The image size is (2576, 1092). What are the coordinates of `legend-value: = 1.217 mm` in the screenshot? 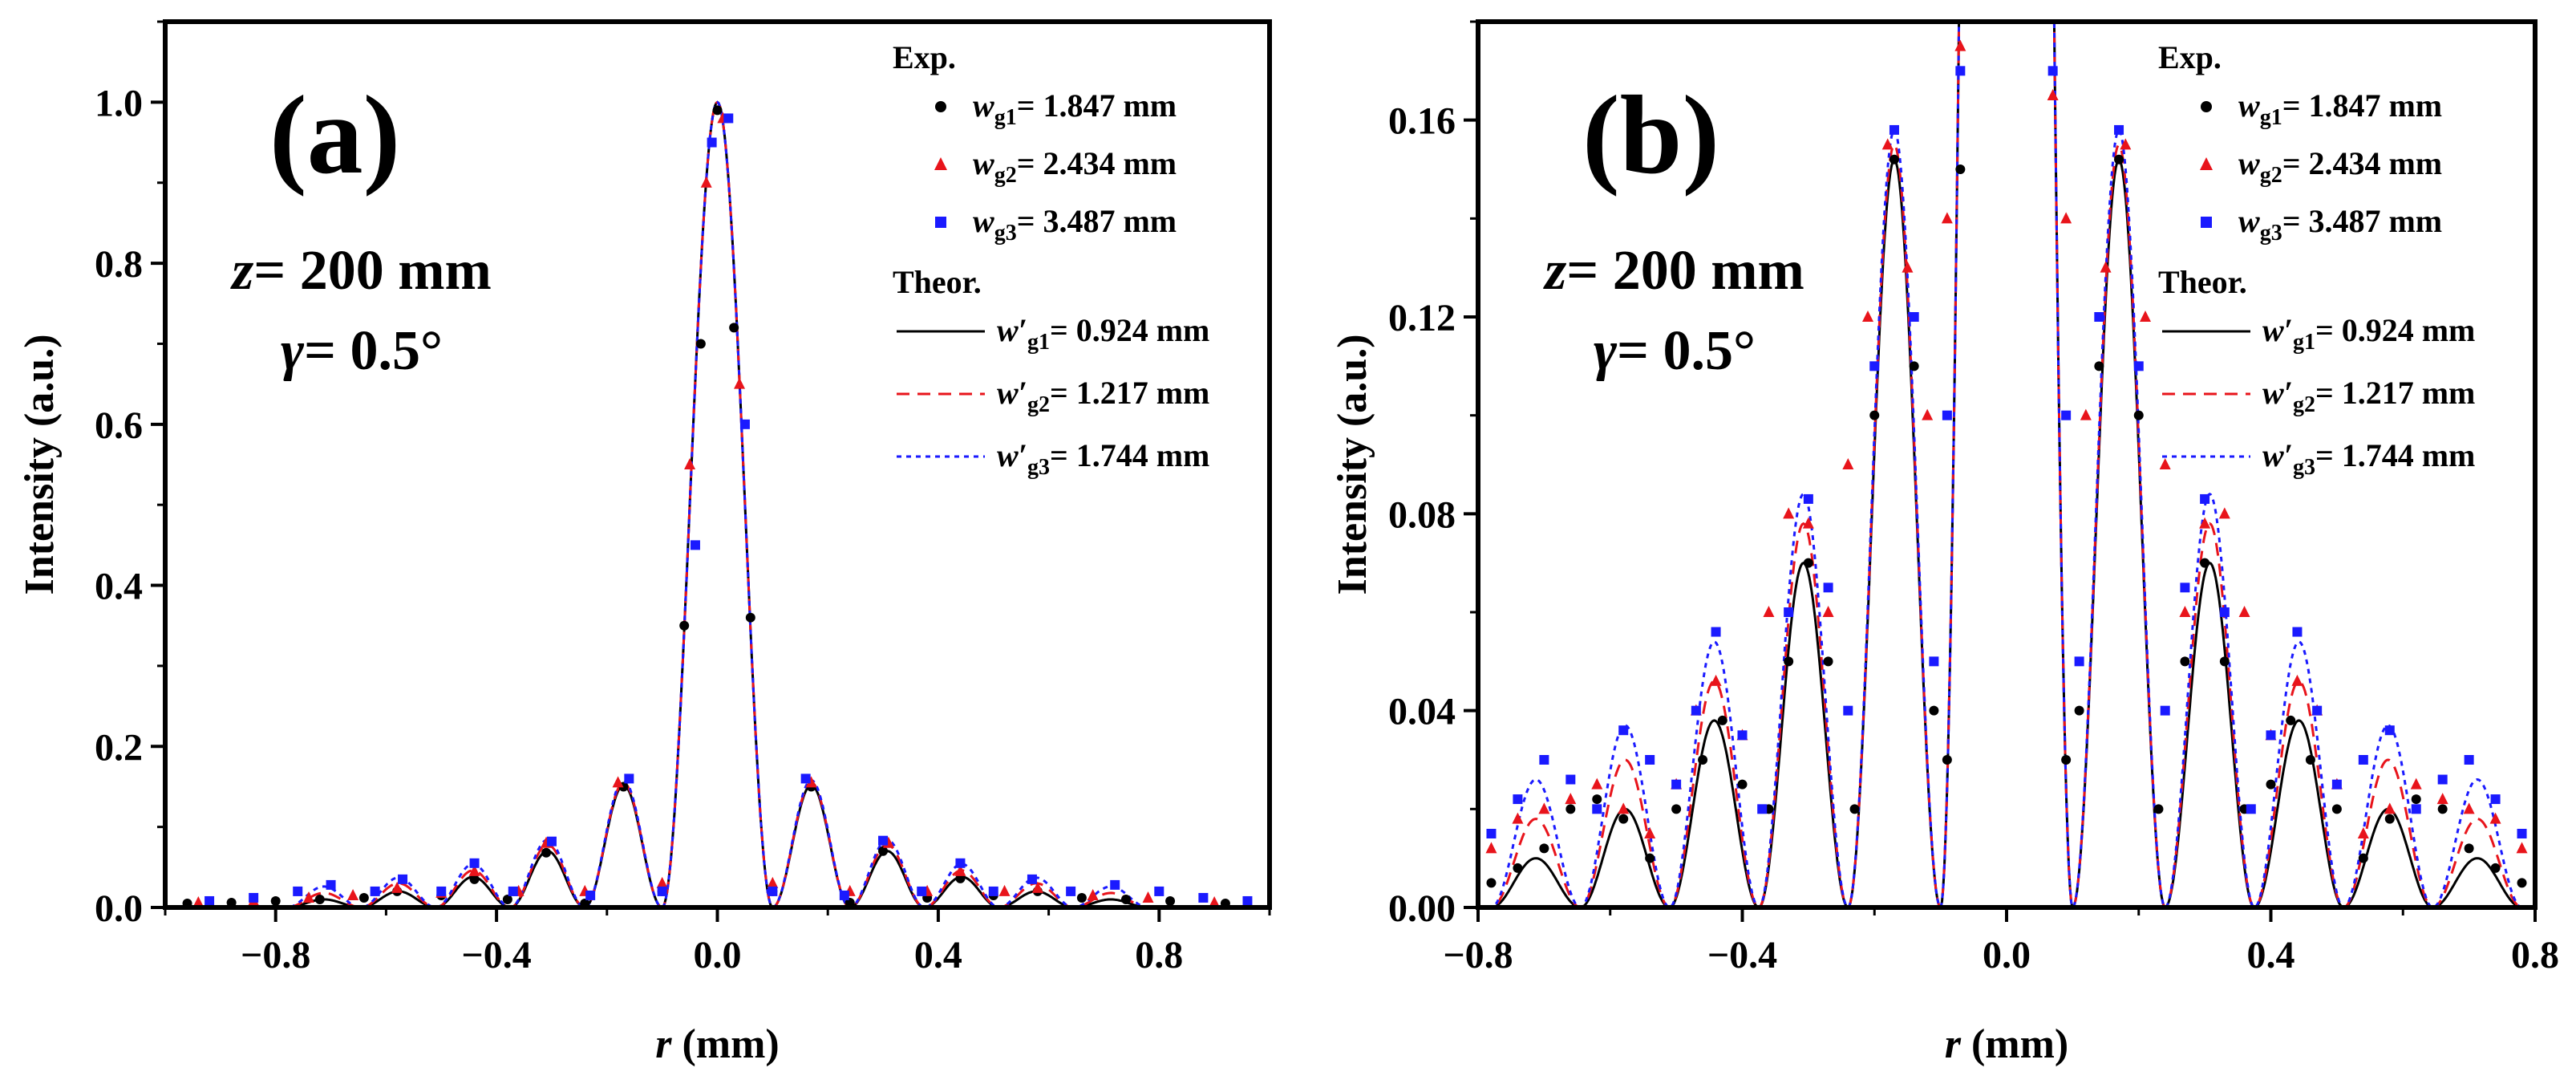 It's located at (1129, 393).